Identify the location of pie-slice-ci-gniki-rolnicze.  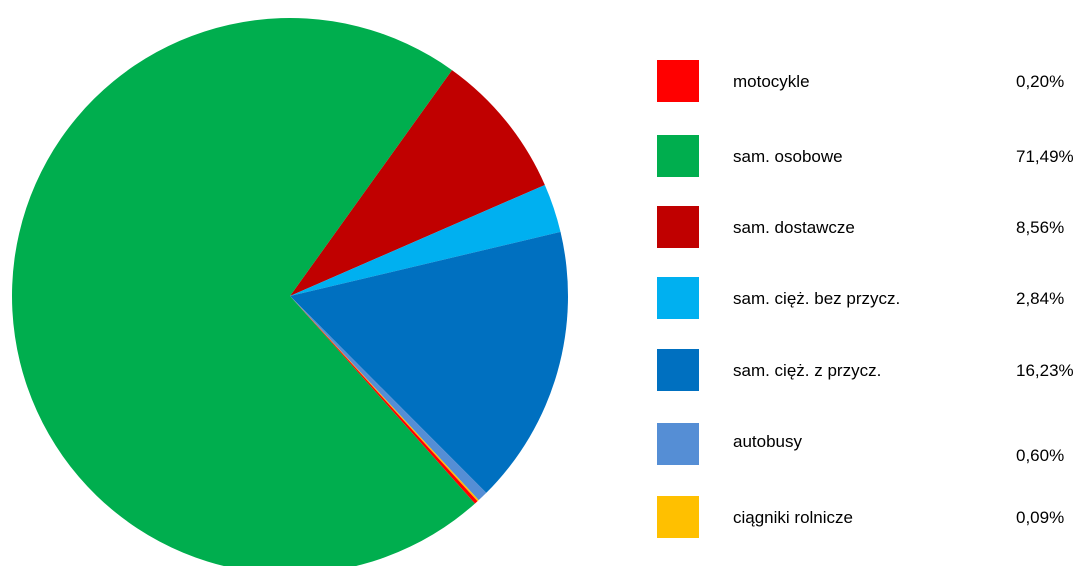
(384, 399).